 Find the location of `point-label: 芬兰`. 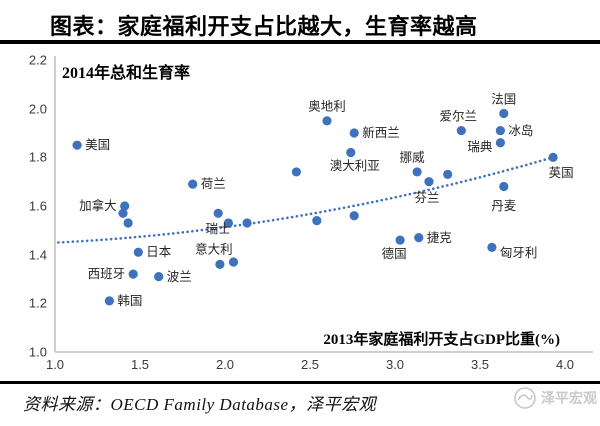

point-label: 芬兰 is located at coordinates (427, 197).